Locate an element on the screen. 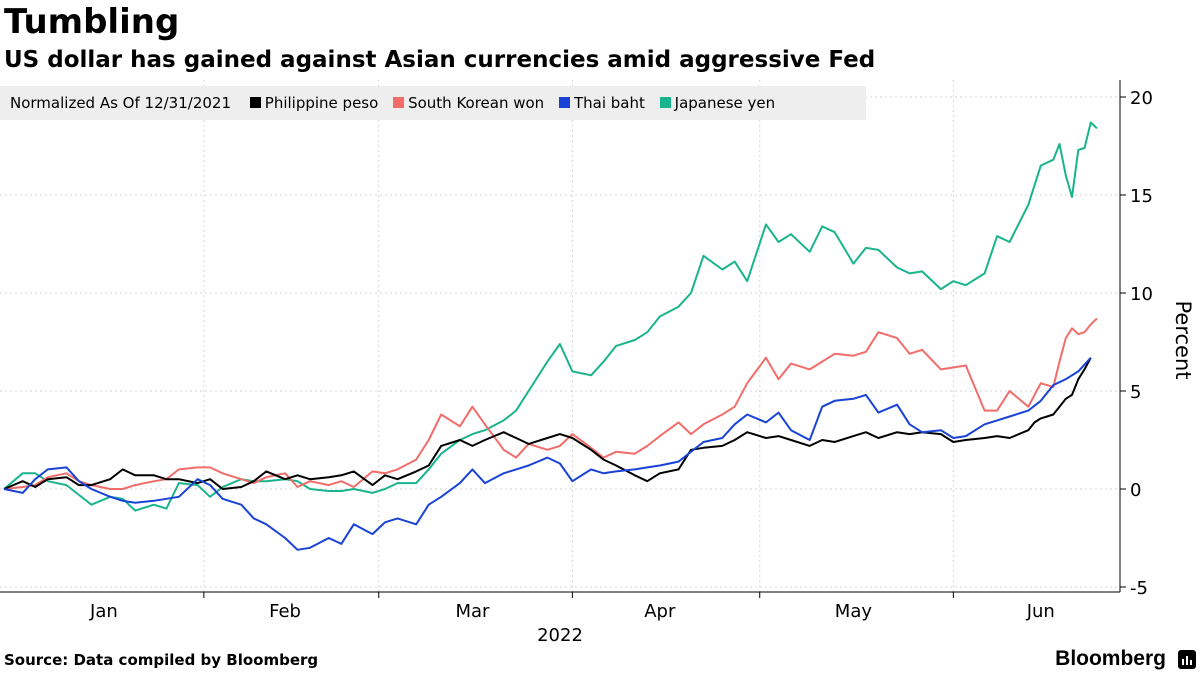  legend-label-philippine-peso: Philippine peso is located at coordinates (321, 103).